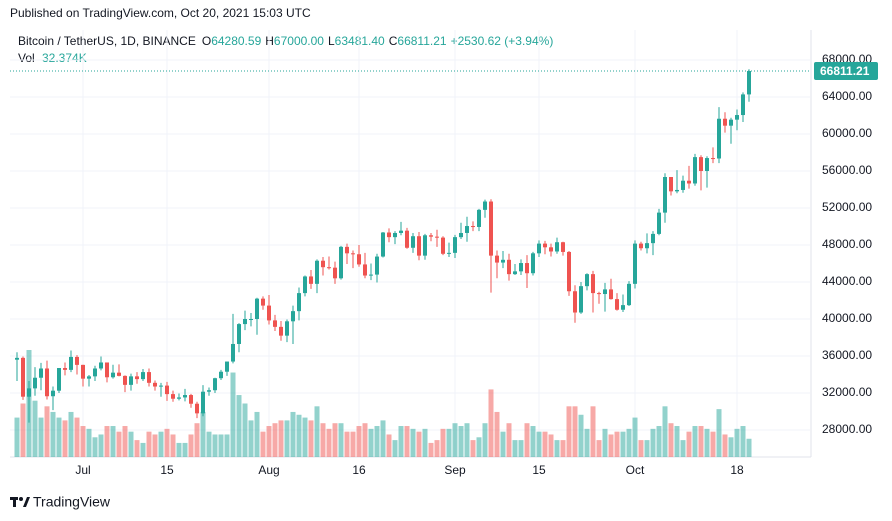  I want to click on y-tick-label: 40000.00, so click(847, 318).